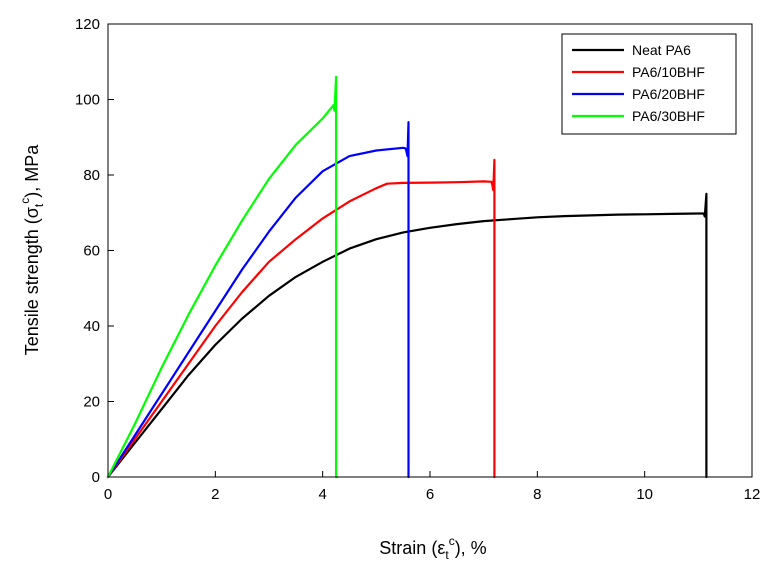  What do you see at coordinates (91, 326) in the screenshot?
I see `y-tick-label: 40` at bounding box center [91, 326].